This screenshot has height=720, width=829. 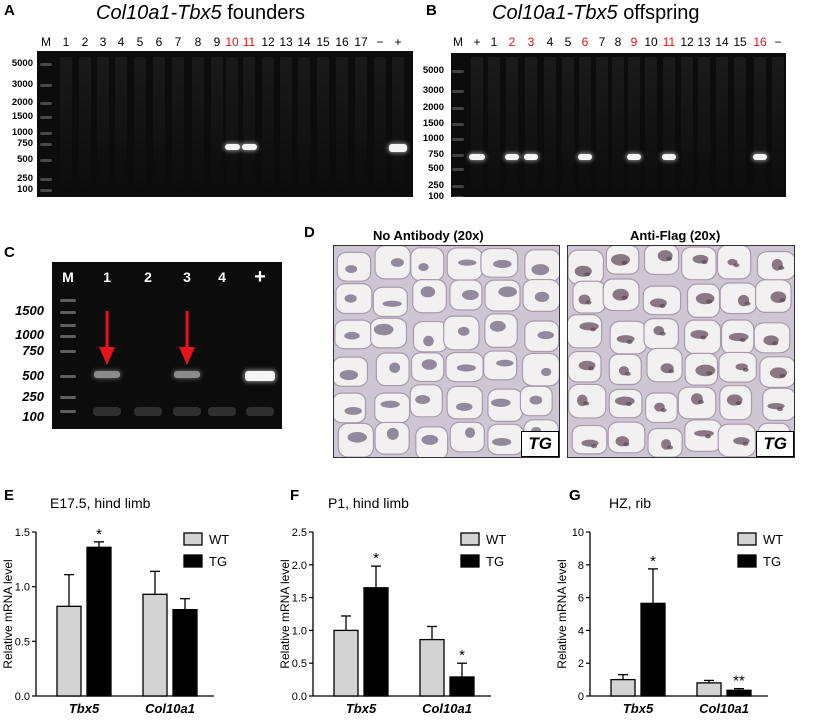 I want to click on panel-c-ladder-label: 1000, so click(x=29, y=334).